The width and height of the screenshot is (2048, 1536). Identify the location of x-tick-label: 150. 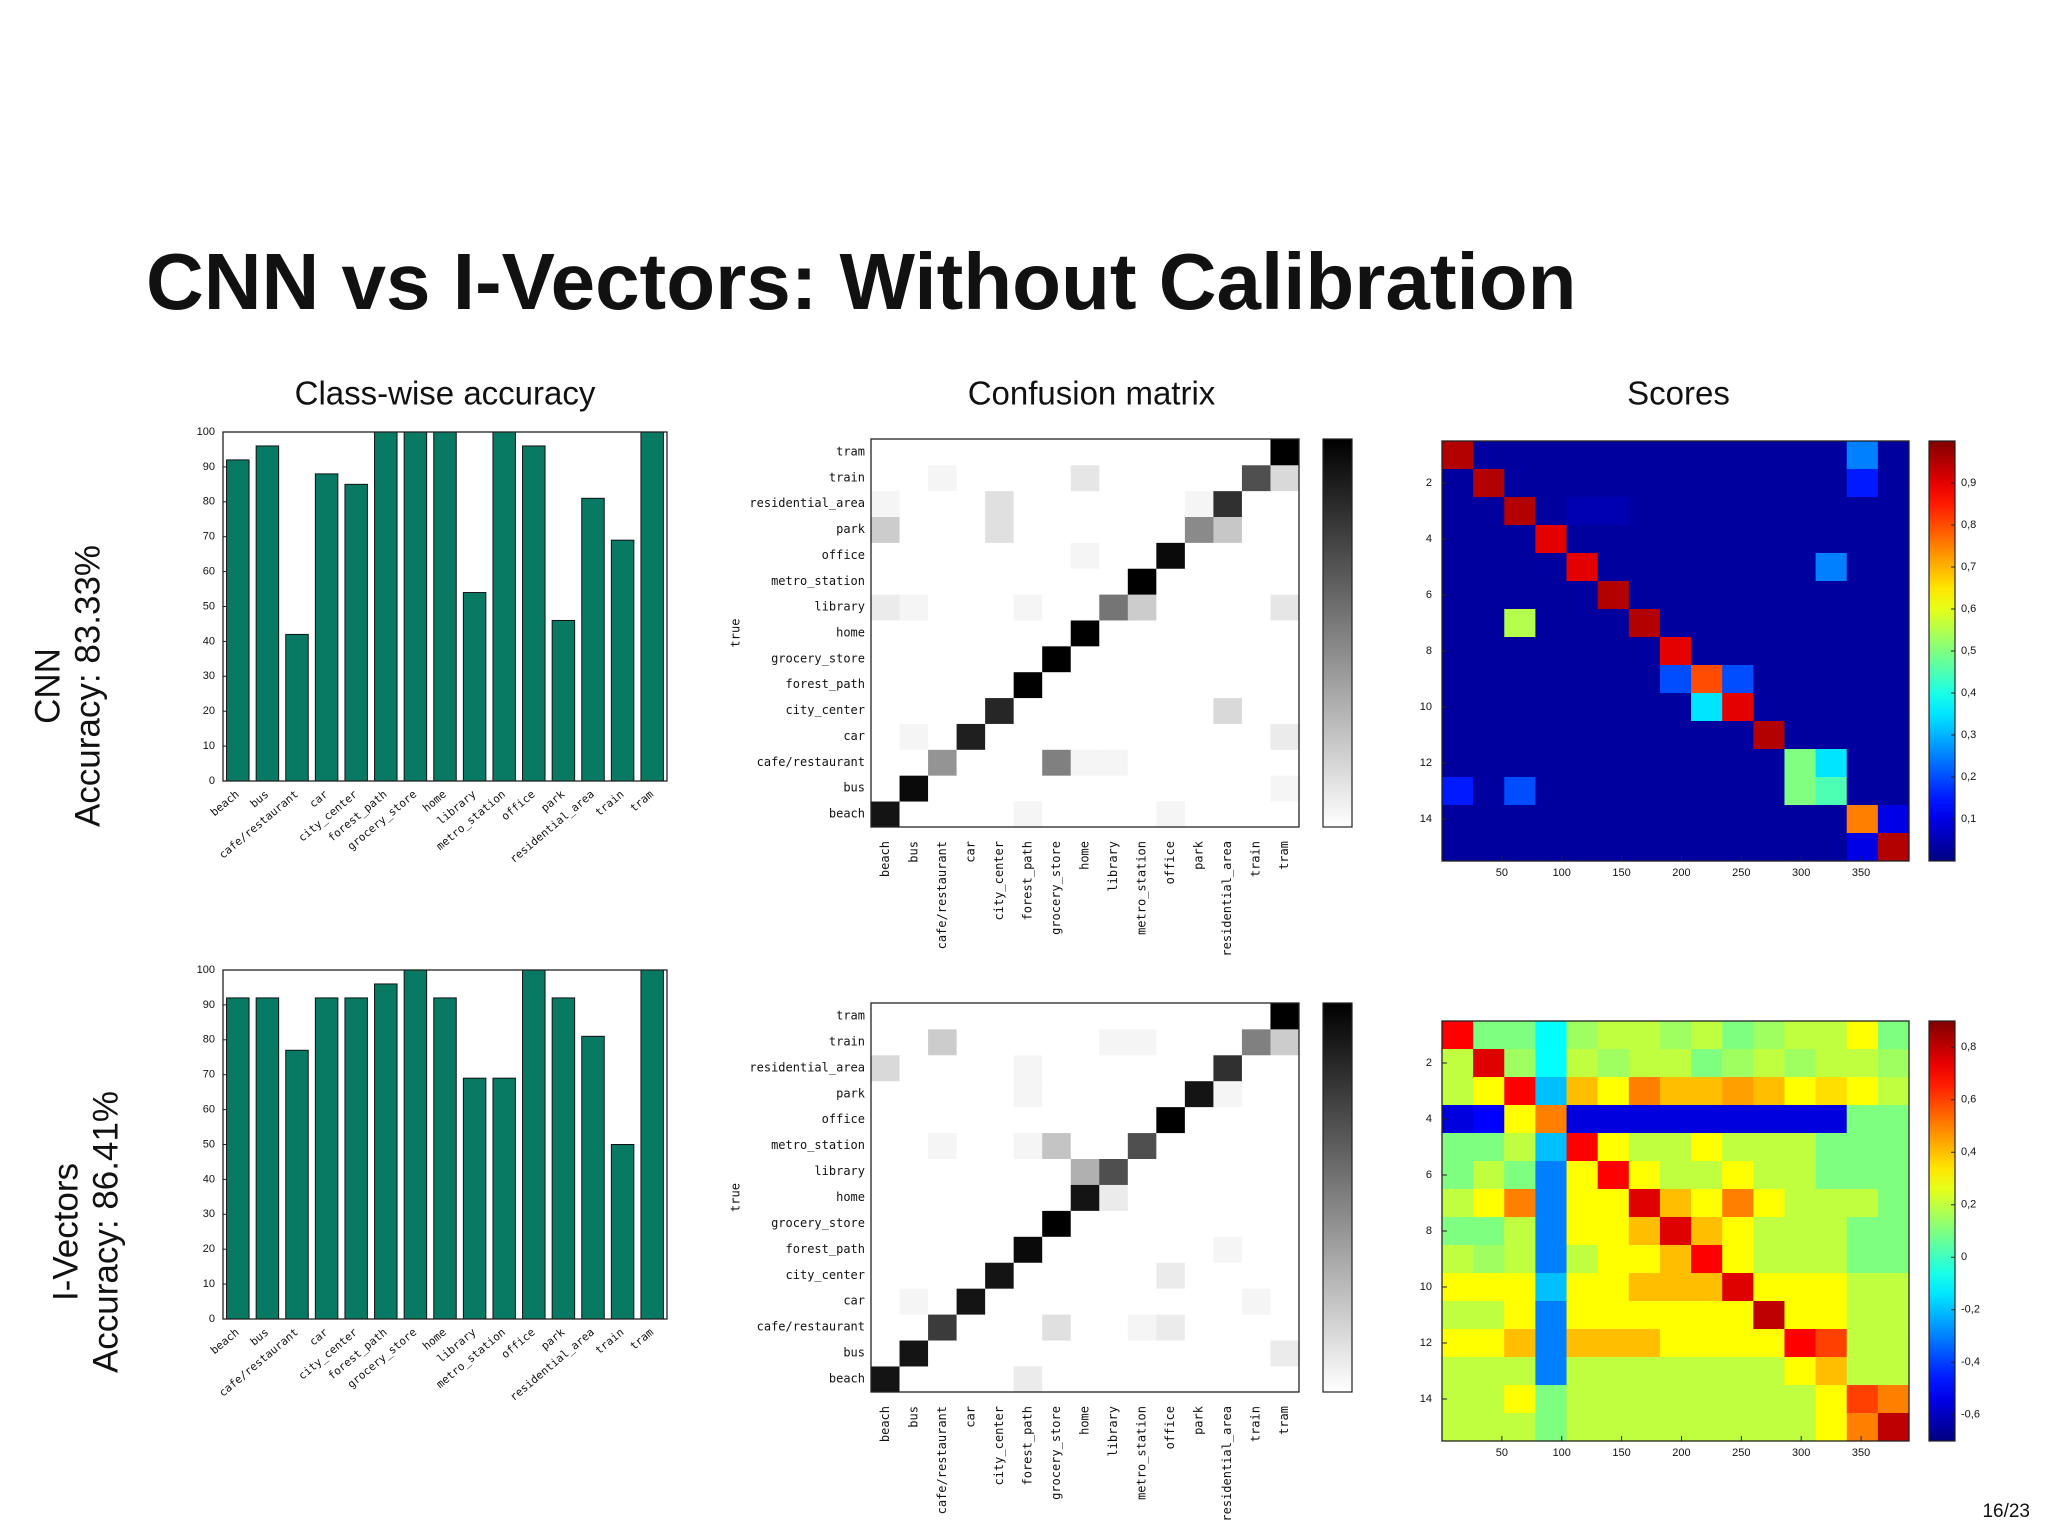
(1621, 873).